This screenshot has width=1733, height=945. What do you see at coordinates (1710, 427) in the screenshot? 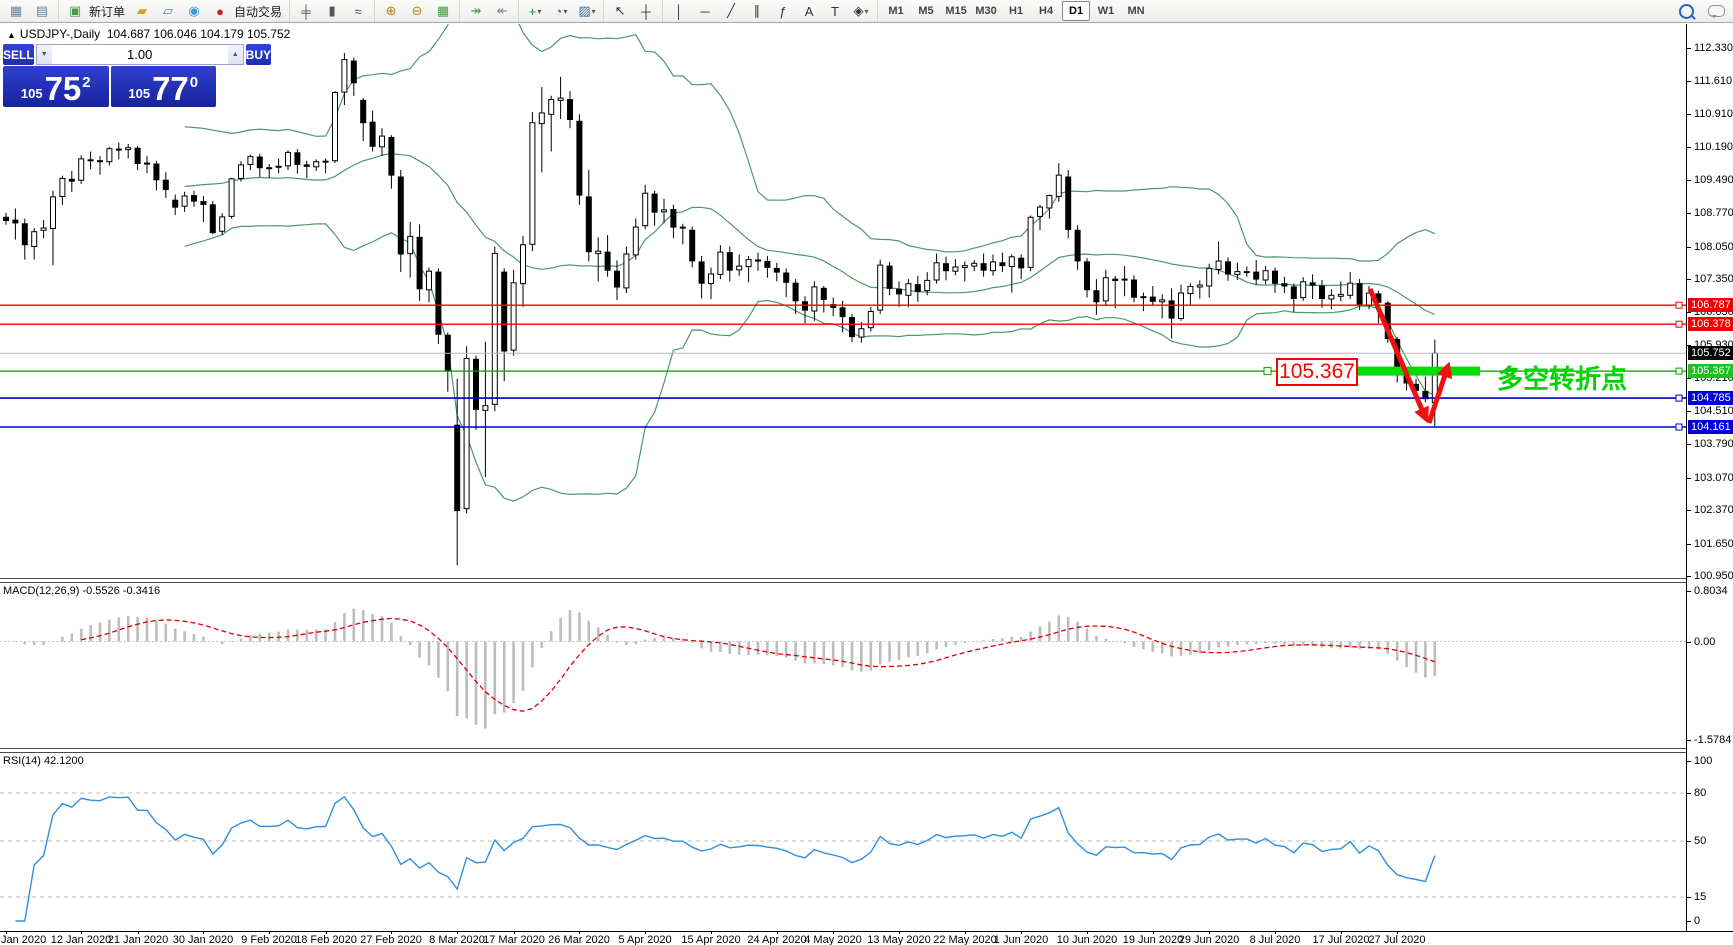
I see `price-badge-104.161: 104.161` at bounding box center [1710, 427].